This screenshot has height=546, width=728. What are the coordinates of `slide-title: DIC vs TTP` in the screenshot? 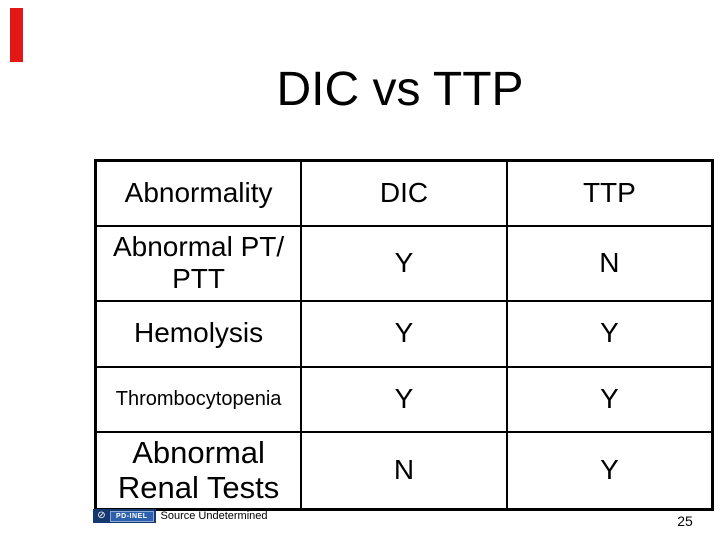 It's located at (400, 89).